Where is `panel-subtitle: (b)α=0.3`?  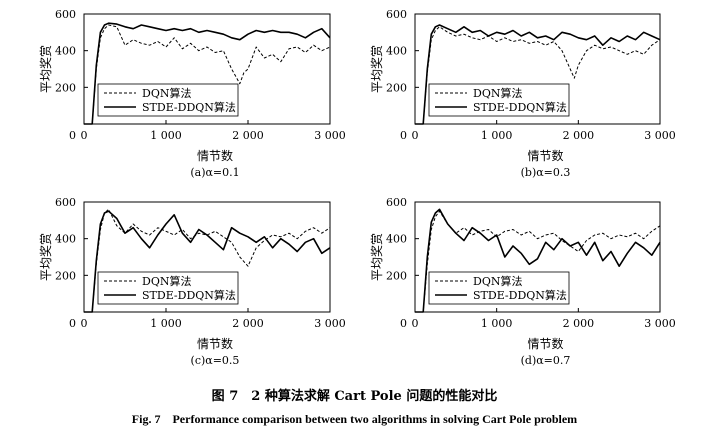
panel-subtitle: (b)α=0.3 is located at coordinates (546, 172).